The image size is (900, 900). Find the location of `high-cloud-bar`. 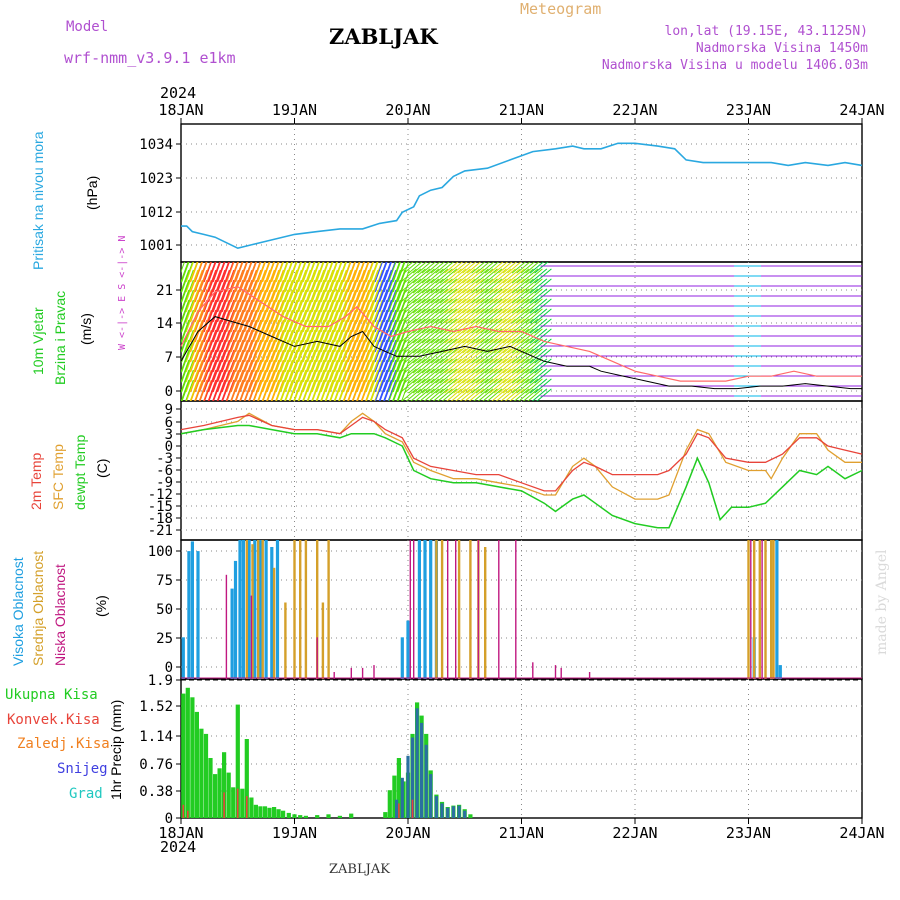

high-cloud-bar is located at coordinates (277, 609).